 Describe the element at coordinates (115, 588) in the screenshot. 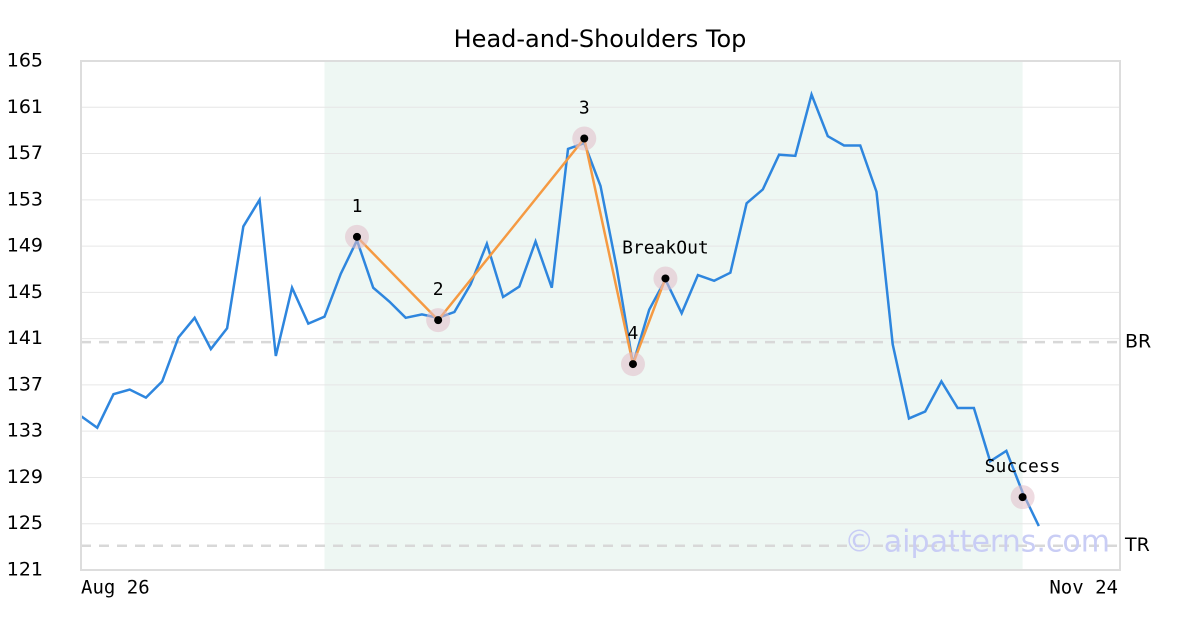

I see `x-tick-label: Aug 26` at that location.